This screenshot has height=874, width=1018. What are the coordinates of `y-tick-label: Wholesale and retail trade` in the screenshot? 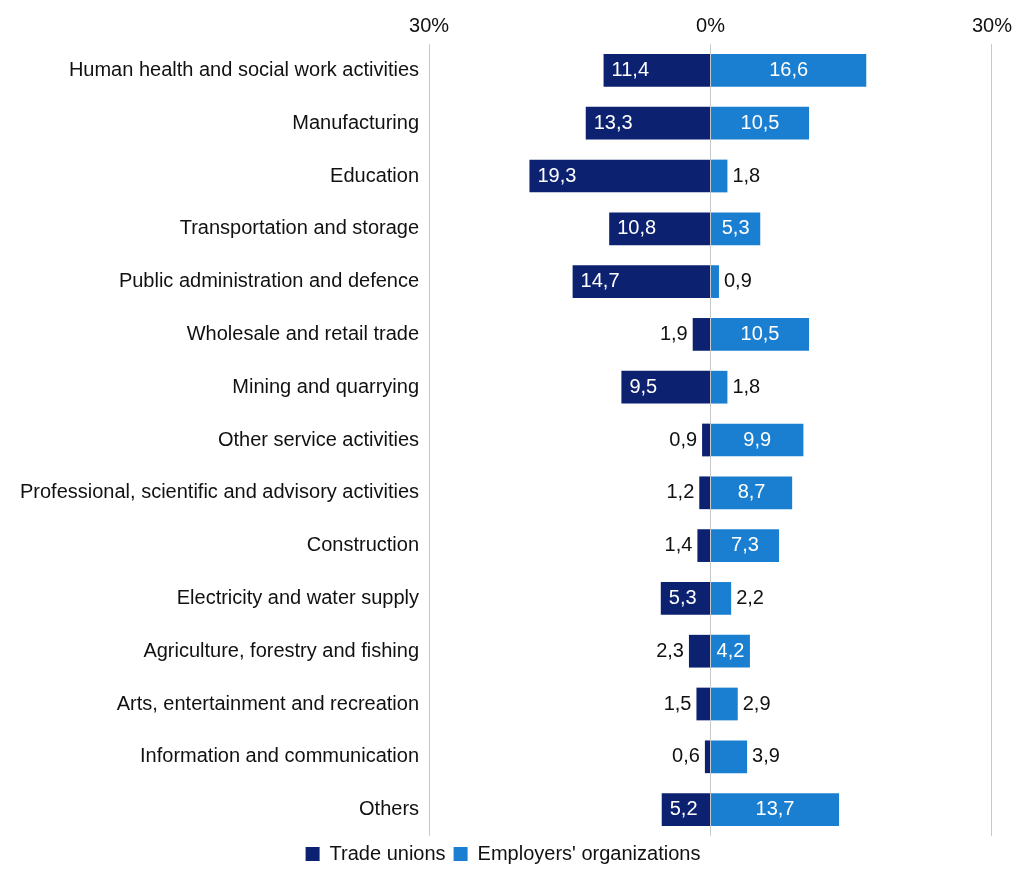 It's located at (303, 332).